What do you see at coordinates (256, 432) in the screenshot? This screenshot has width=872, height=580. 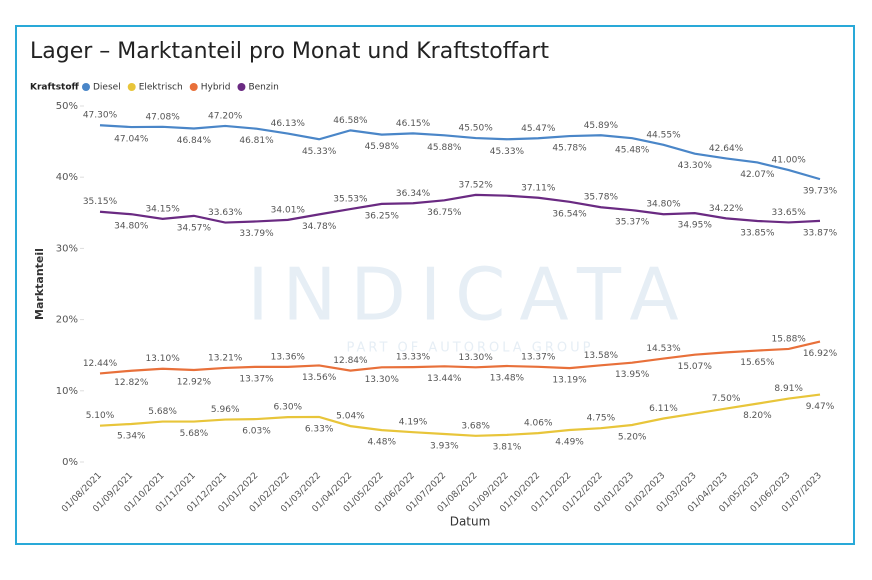 I see `data-label: 6.03%` at bounding box center [256, 432].